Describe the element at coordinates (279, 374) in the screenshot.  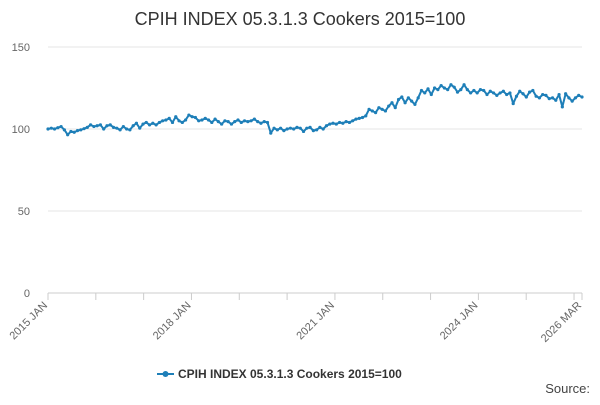
I see `legend: CPIH INDEX 05.3.1.3 Cookers 2015=100` at that location.